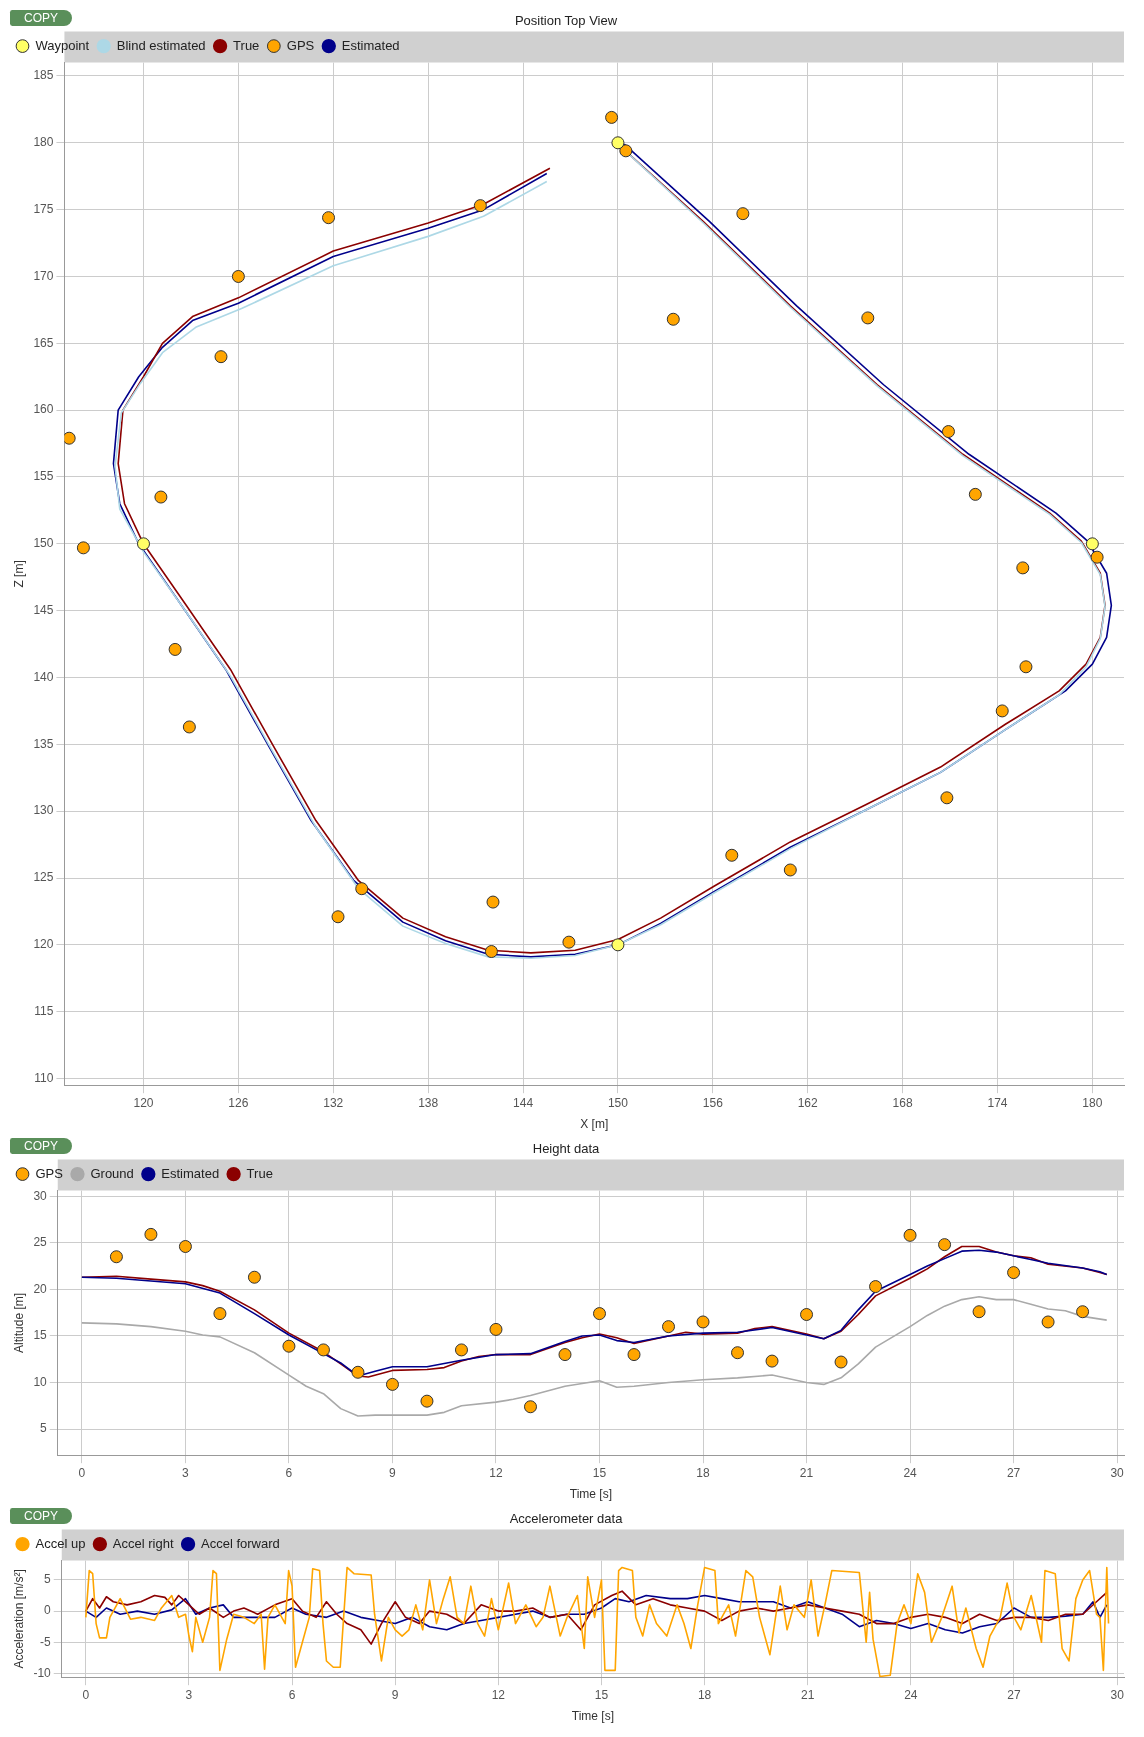 The width and height of the screenshot is (1144, 1737). I want to click on legend-label: Accel right, so click(143, 1543).